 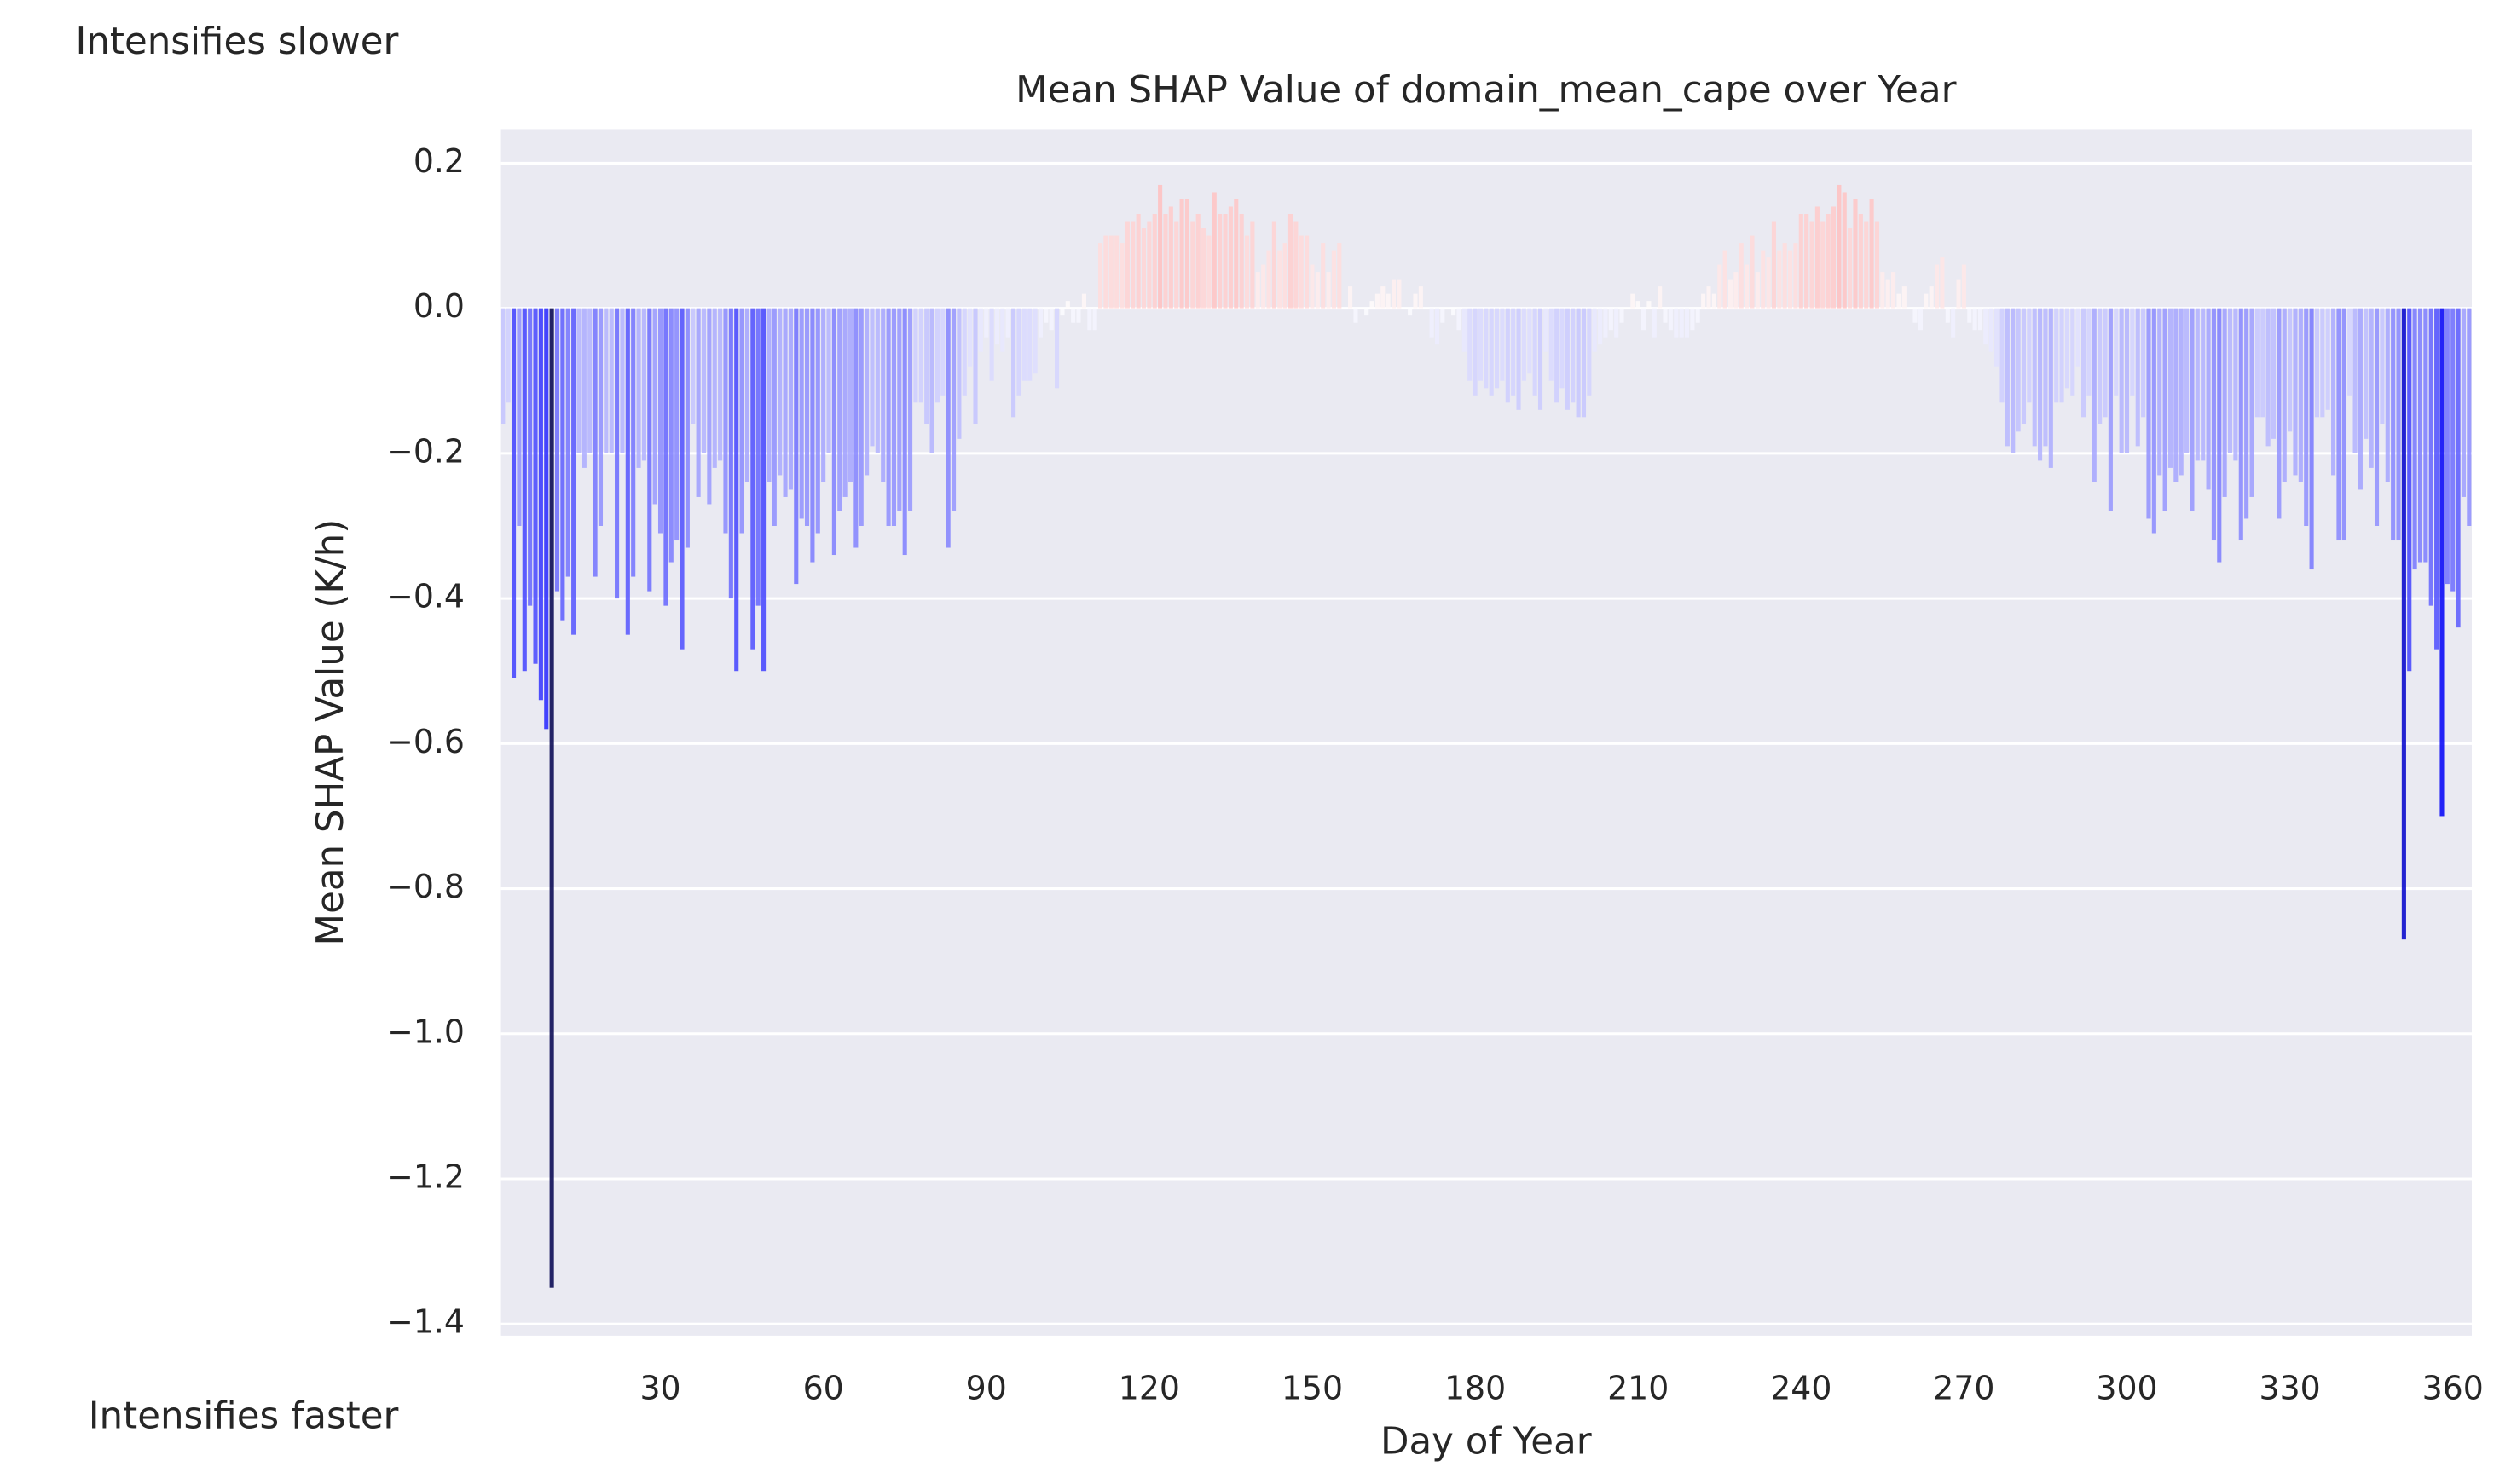 What do you see at coordinates (1638, 1388) in the screenshot?
I see `x-tick-label: 210` at bounding box center [1638, 1388].